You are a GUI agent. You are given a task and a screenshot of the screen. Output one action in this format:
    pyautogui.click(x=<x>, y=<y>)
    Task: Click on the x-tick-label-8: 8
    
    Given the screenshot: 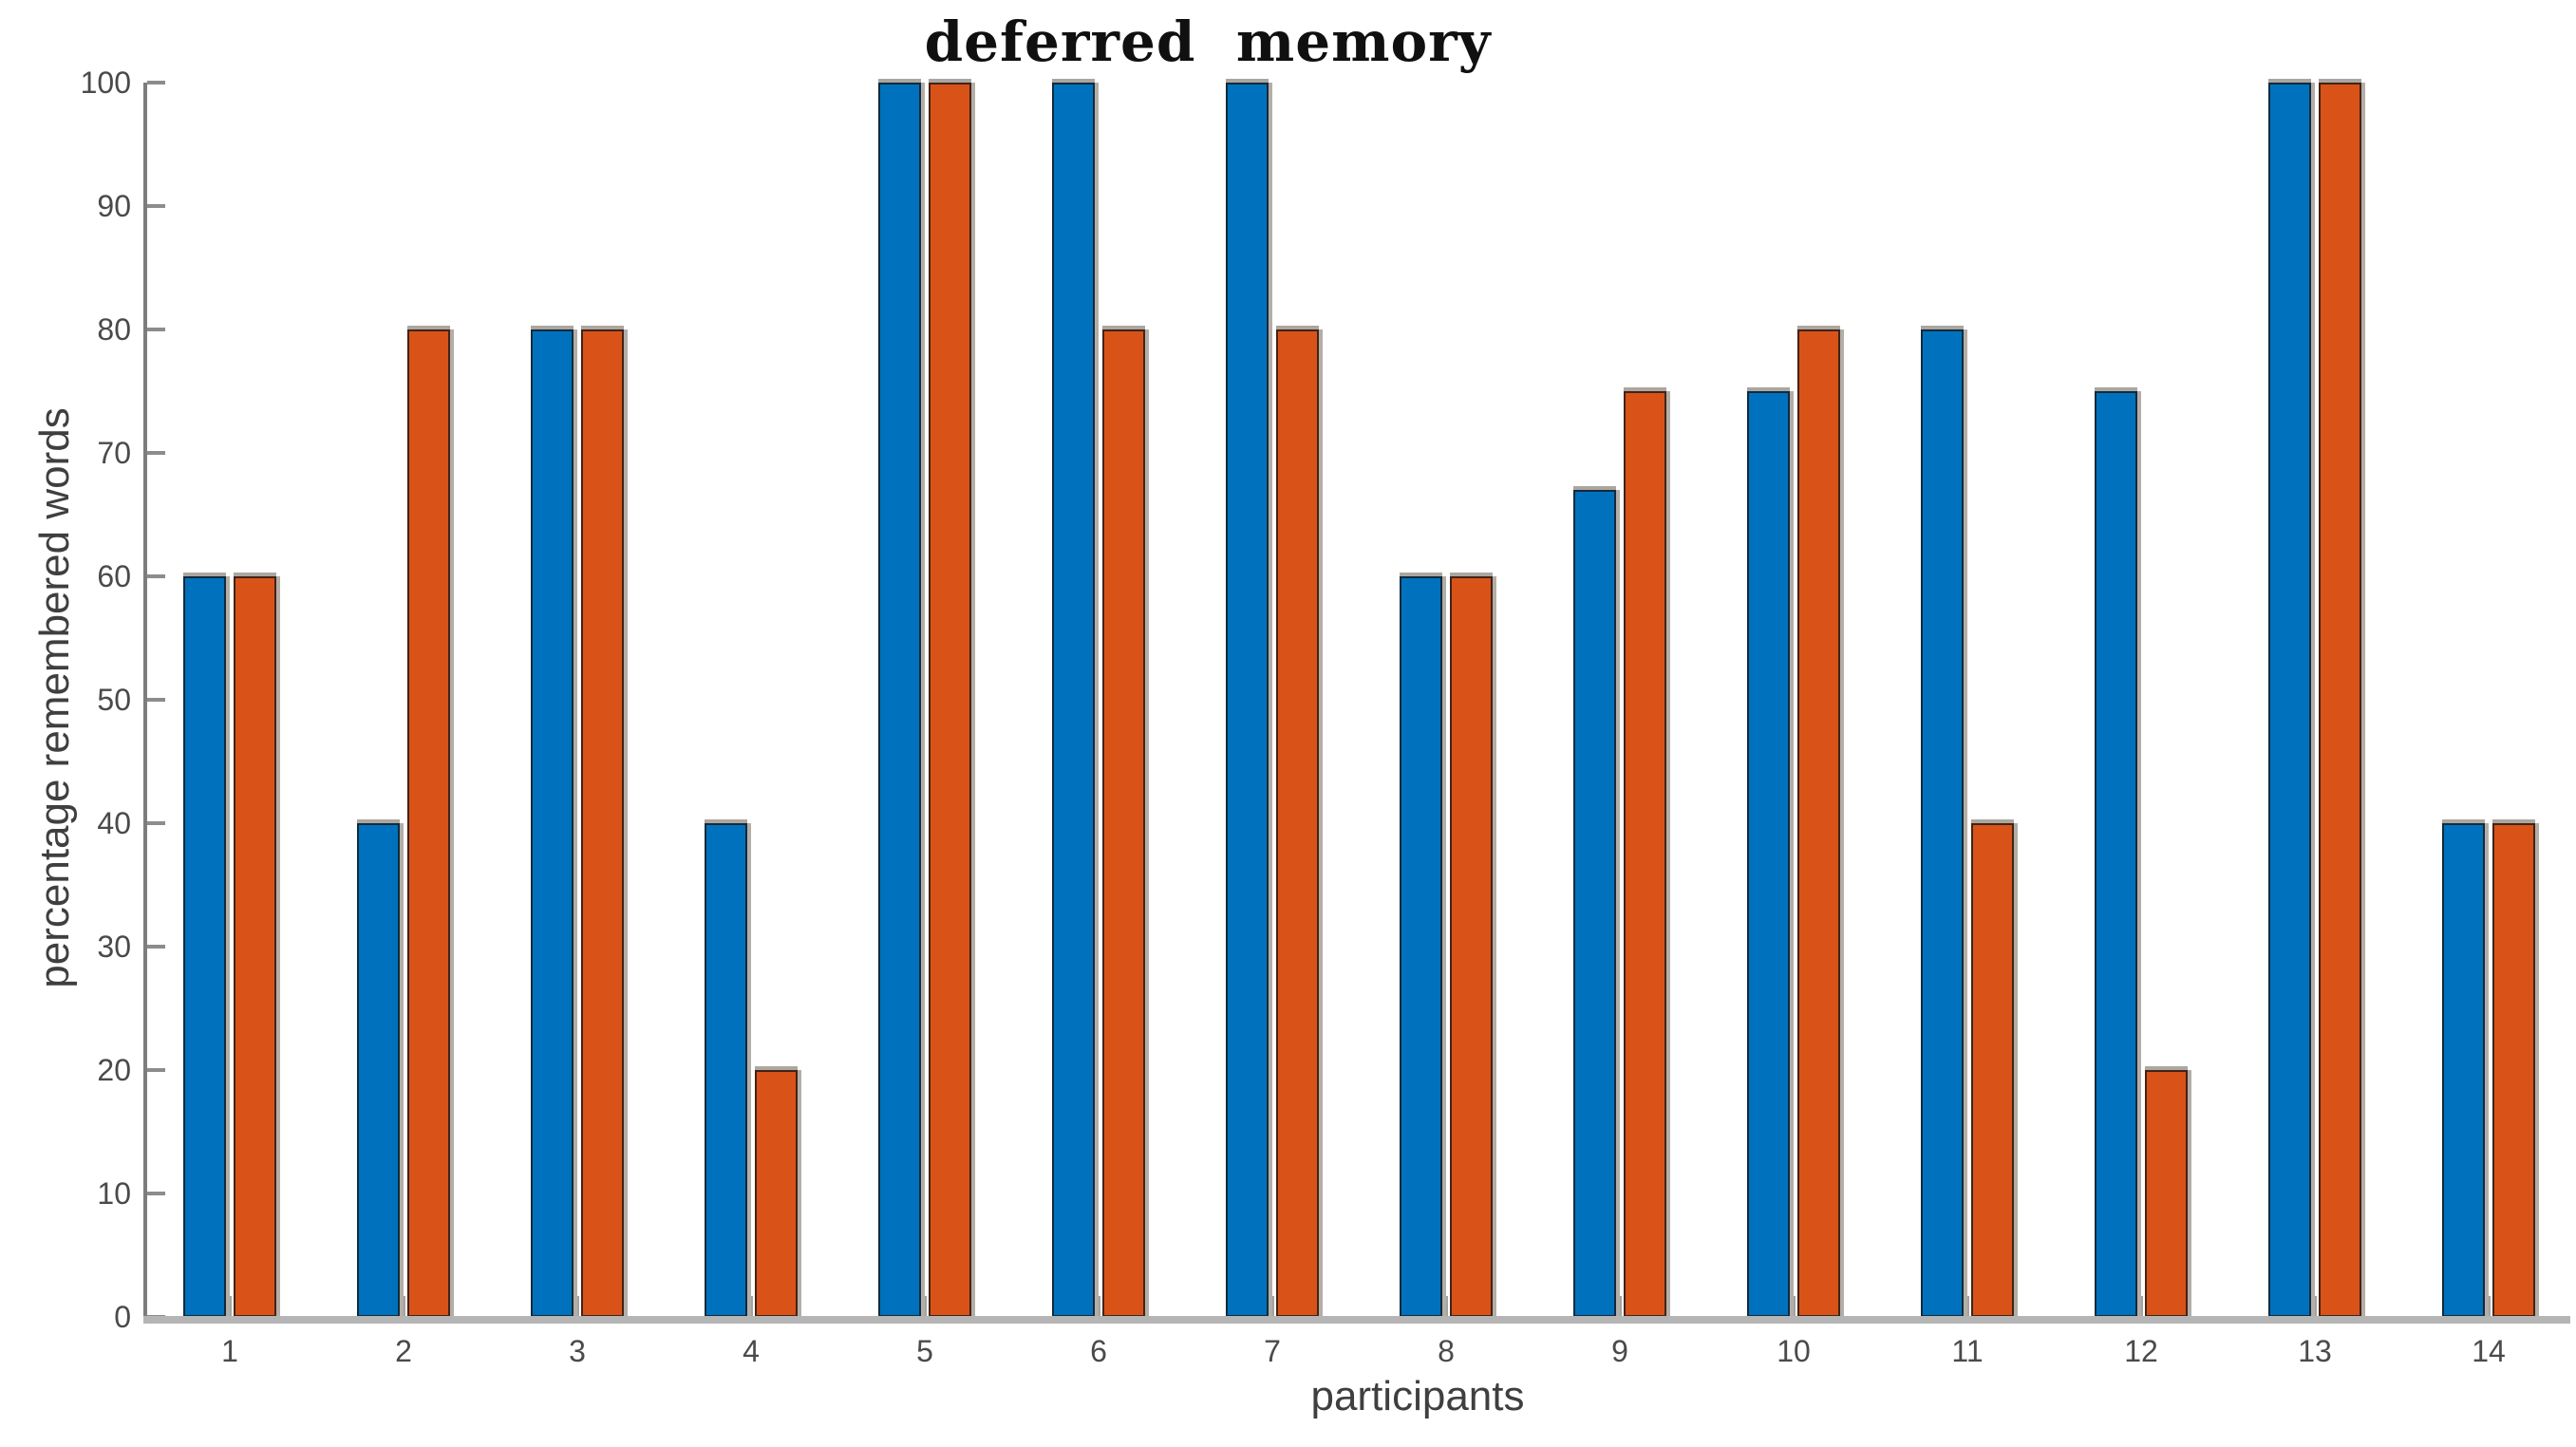 What is the action you would take?
    pyautogui.click(x=1446, y=1351)
    